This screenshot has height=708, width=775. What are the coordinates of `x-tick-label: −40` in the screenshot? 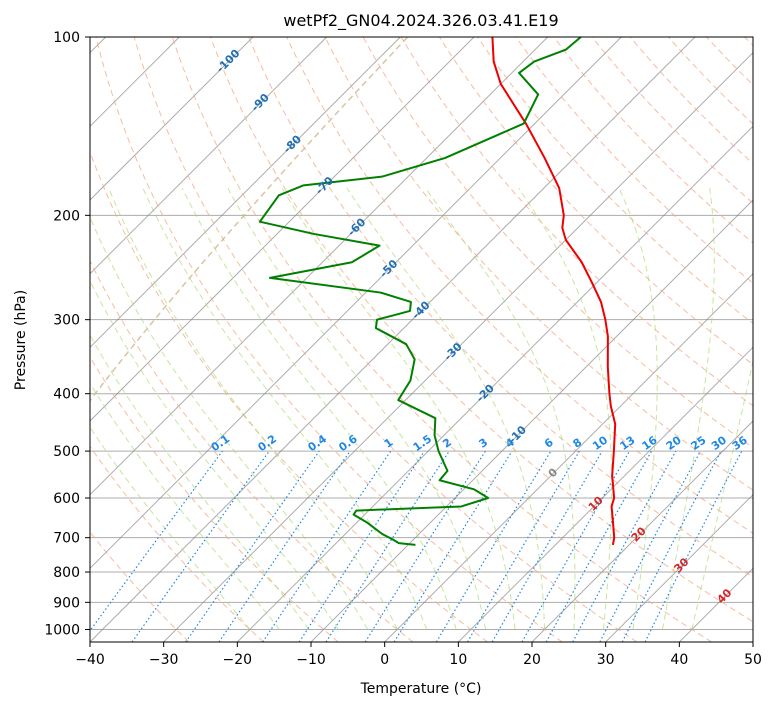 It's located at (90, 660).